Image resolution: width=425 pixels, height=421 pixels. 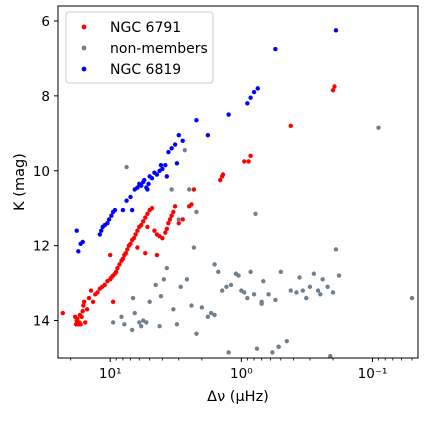 What do you see at coordinates (241, 370) in the screenshot?
I see `x-axis: 10¹ 10⁰ 10⁻¹` at bounding box center [241, 370].